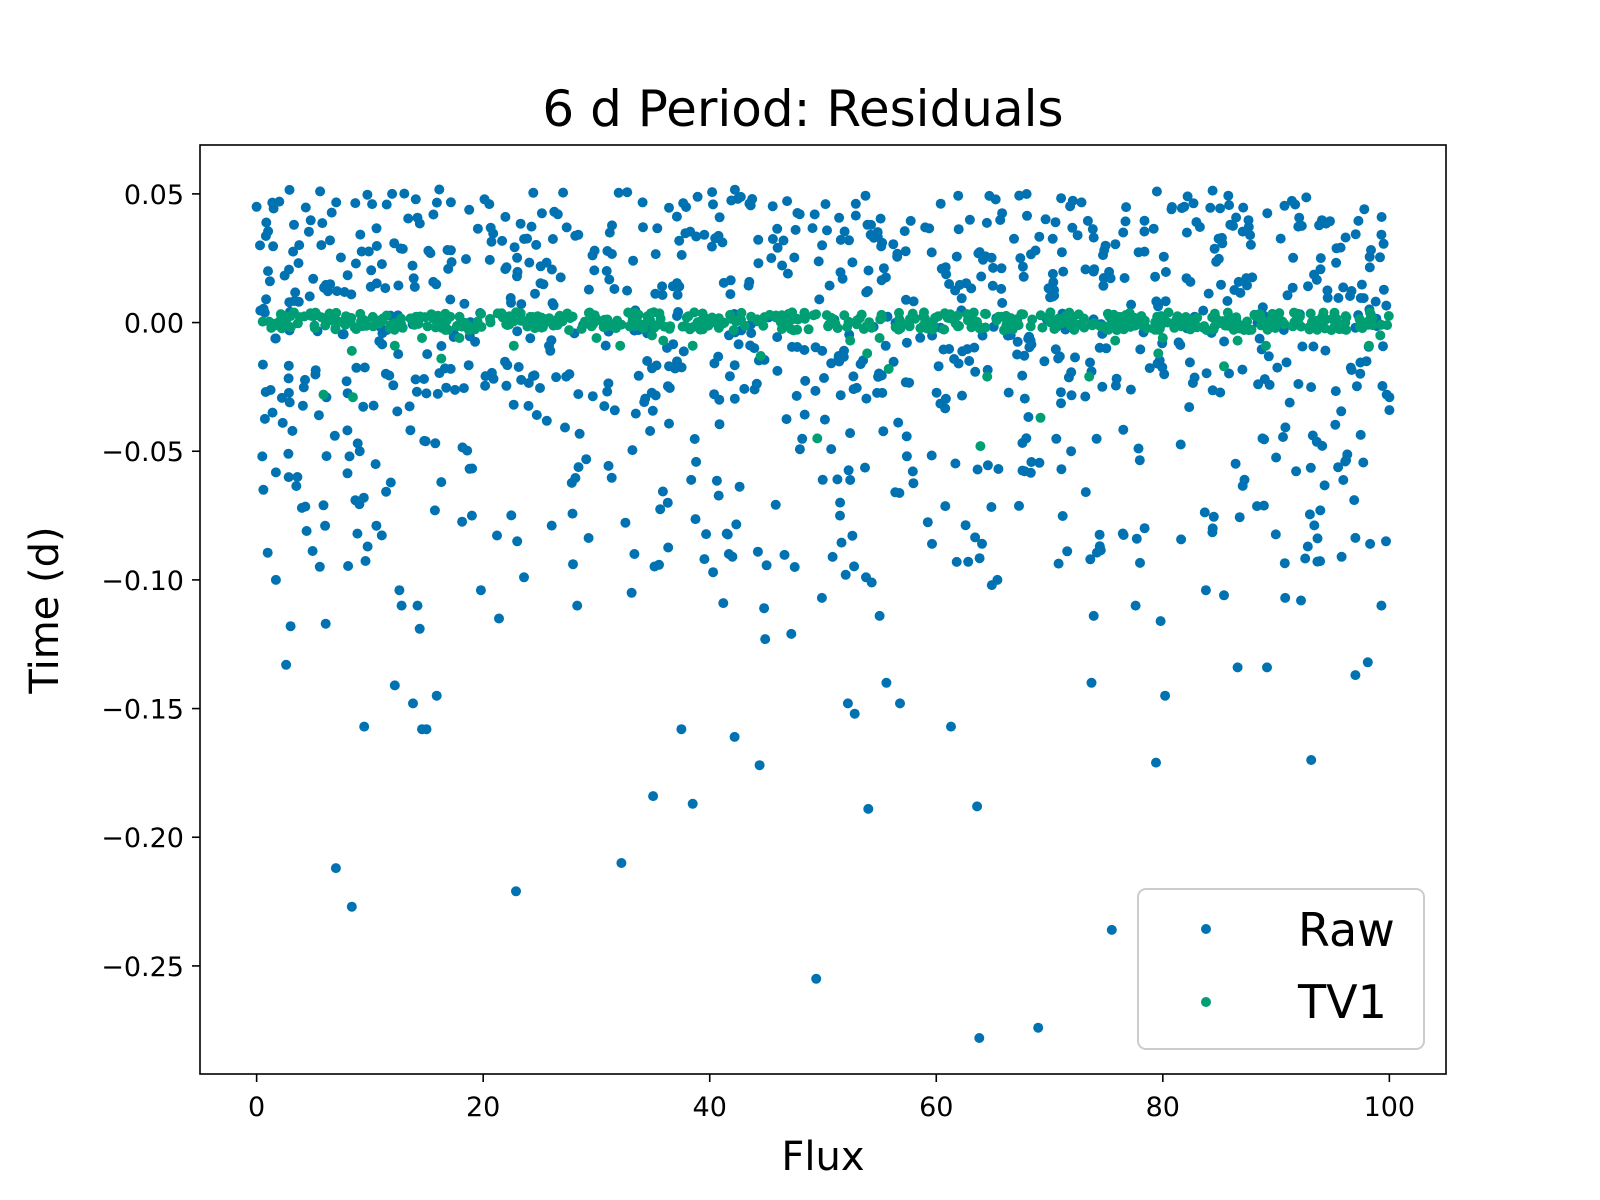 This screenshot has height=1200, width=1600. Describe the element at coordinates (936, 1107) in the screenshot. I see `x-tick-label: 60` at that location.